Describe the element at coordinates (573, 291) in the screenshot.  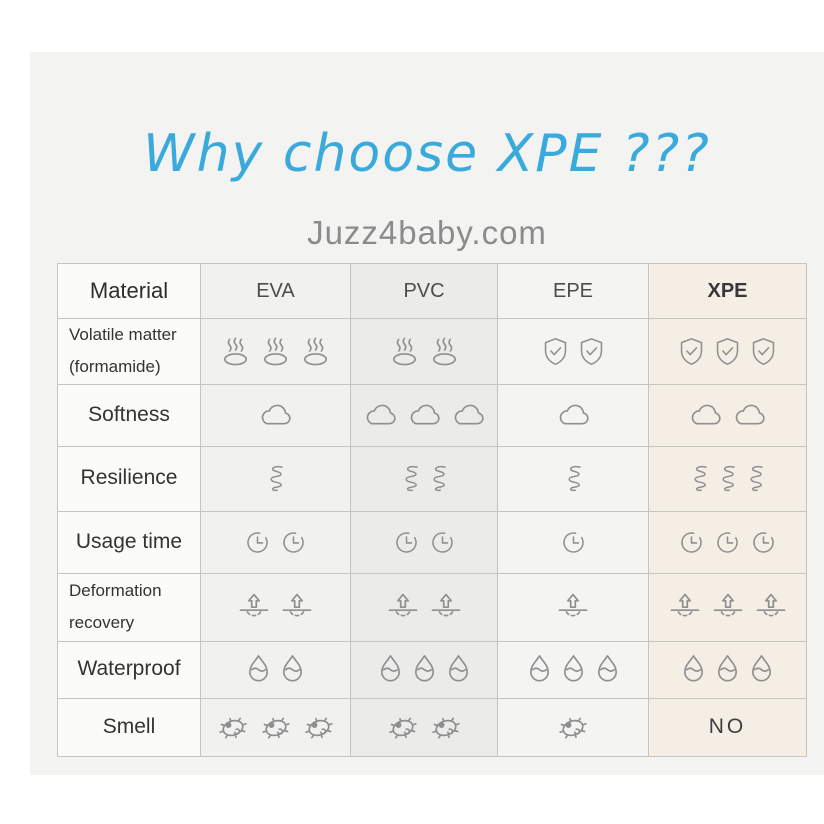
I see `column-header-epe: EPE` at that location.